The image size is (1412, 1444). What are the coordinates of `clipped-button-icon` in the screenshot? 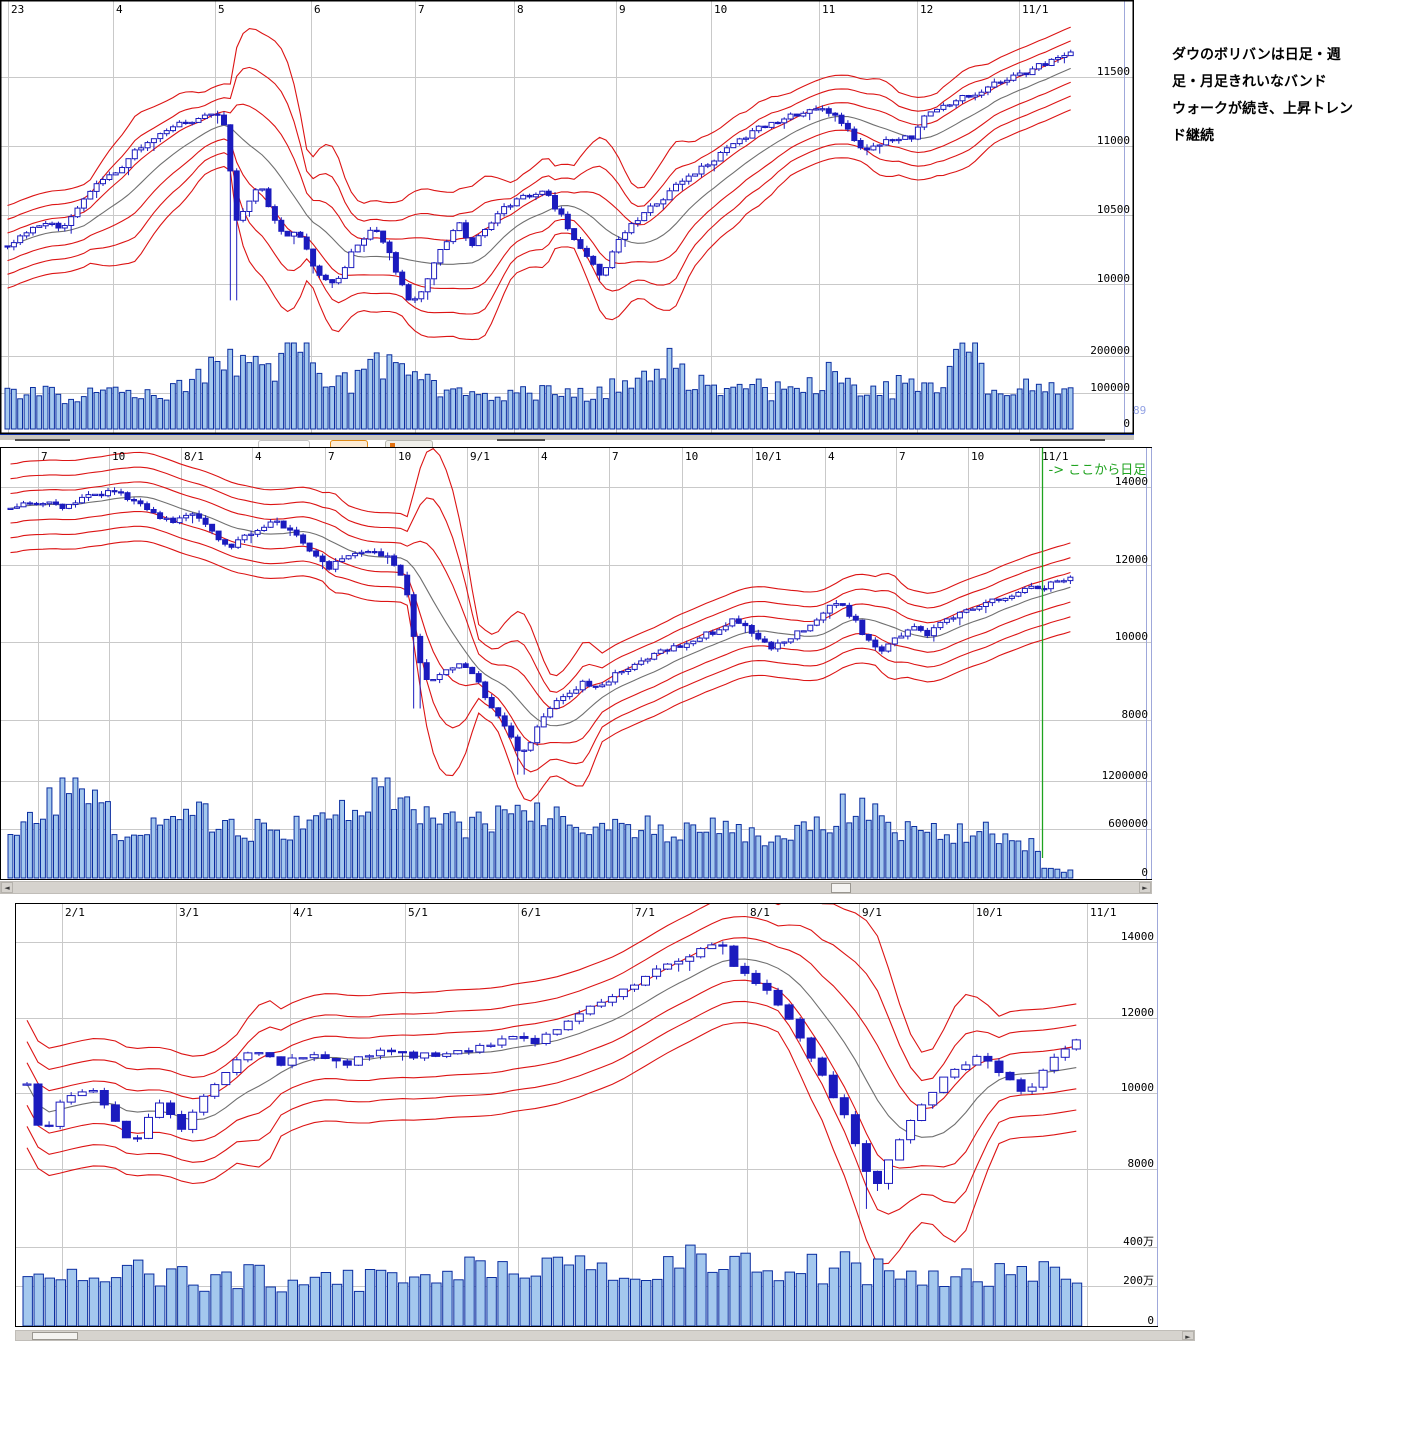 It's located at (392, 445).